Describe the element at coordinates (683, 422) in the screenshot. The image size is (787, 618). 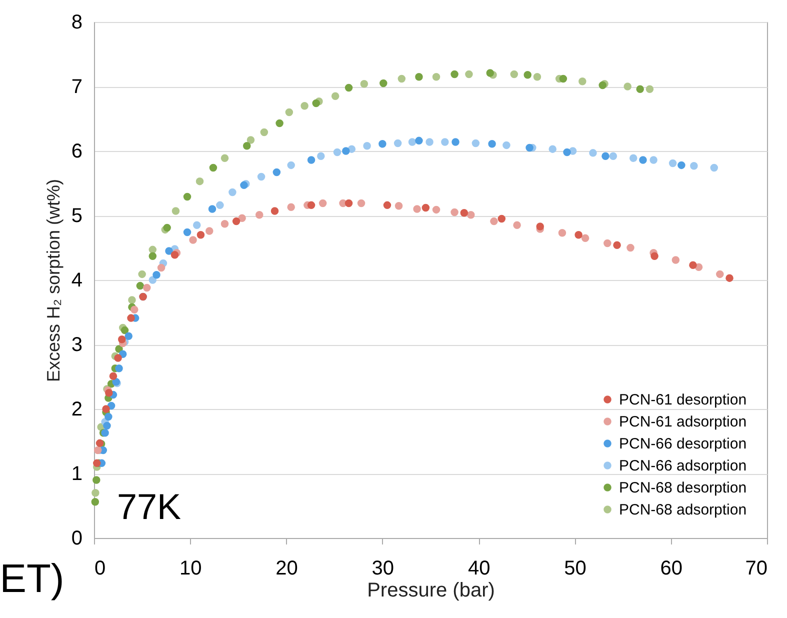
I see `legend-label: PCN-61 adsorption` at that location.